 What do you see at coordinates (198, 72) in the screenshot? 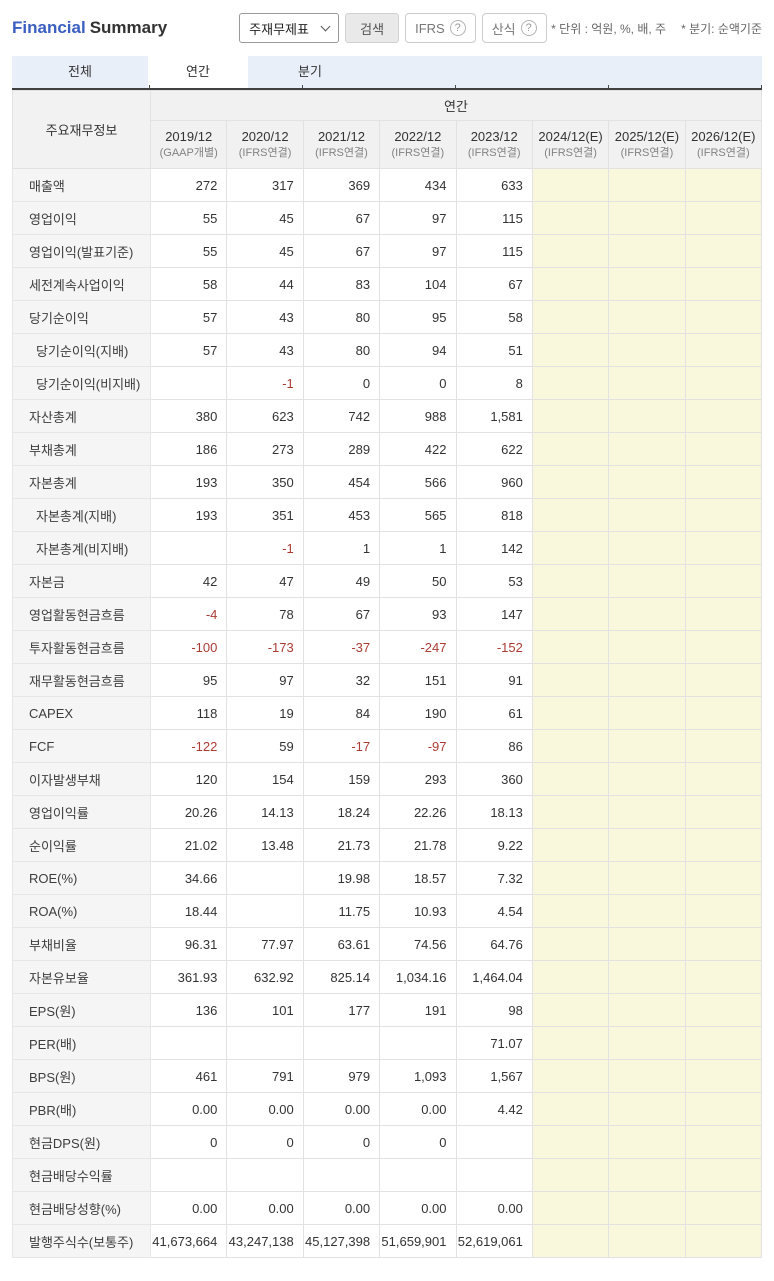
I see `tab-annual: 연간` at bounding box center [198, 72].